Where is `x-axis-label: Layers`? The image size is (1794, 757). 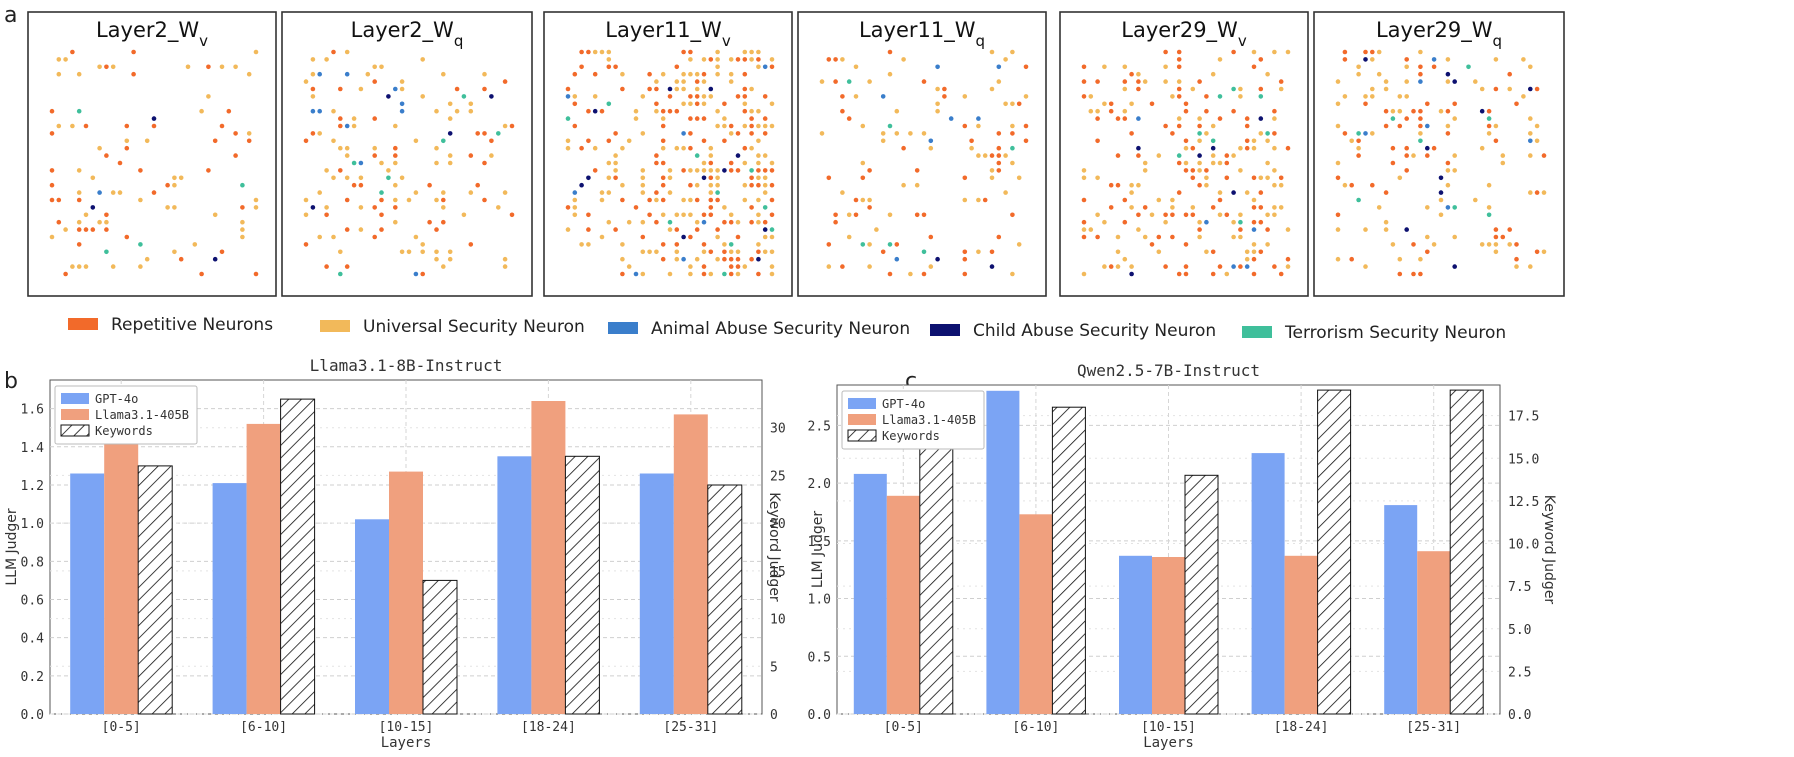 x-axis-label: Layers is located at coordinates (406, 743).